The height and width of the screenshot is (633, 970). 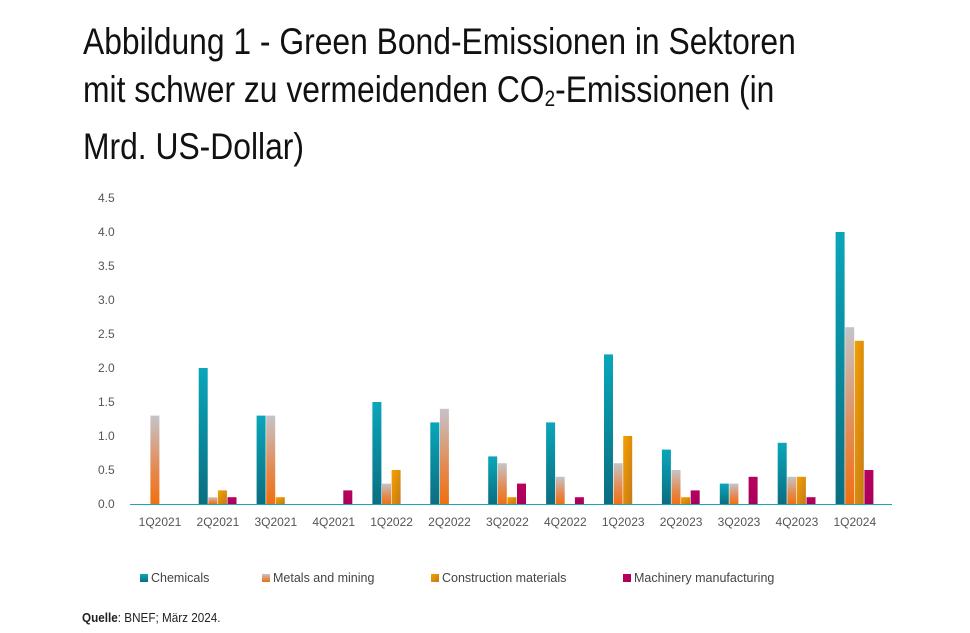 I want to click on legend-label: Machinery manufacturing, so click(x=704, y=578).